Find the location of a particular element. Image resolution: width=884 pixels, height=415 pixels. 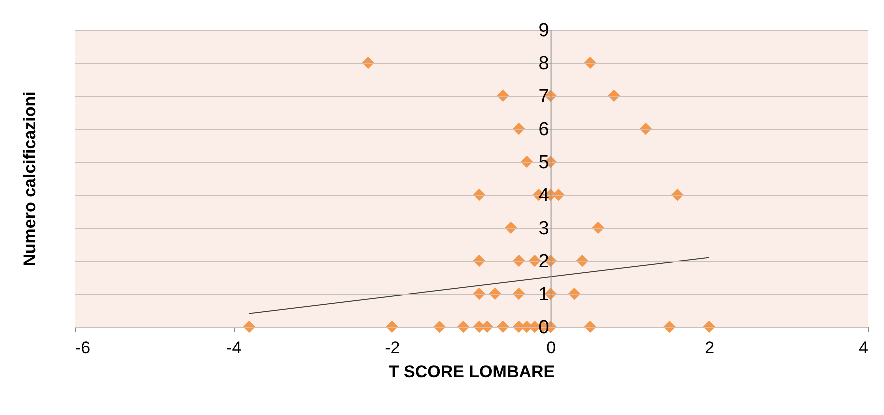

y-tick-label: 4 is located at coordinates (544, 196).